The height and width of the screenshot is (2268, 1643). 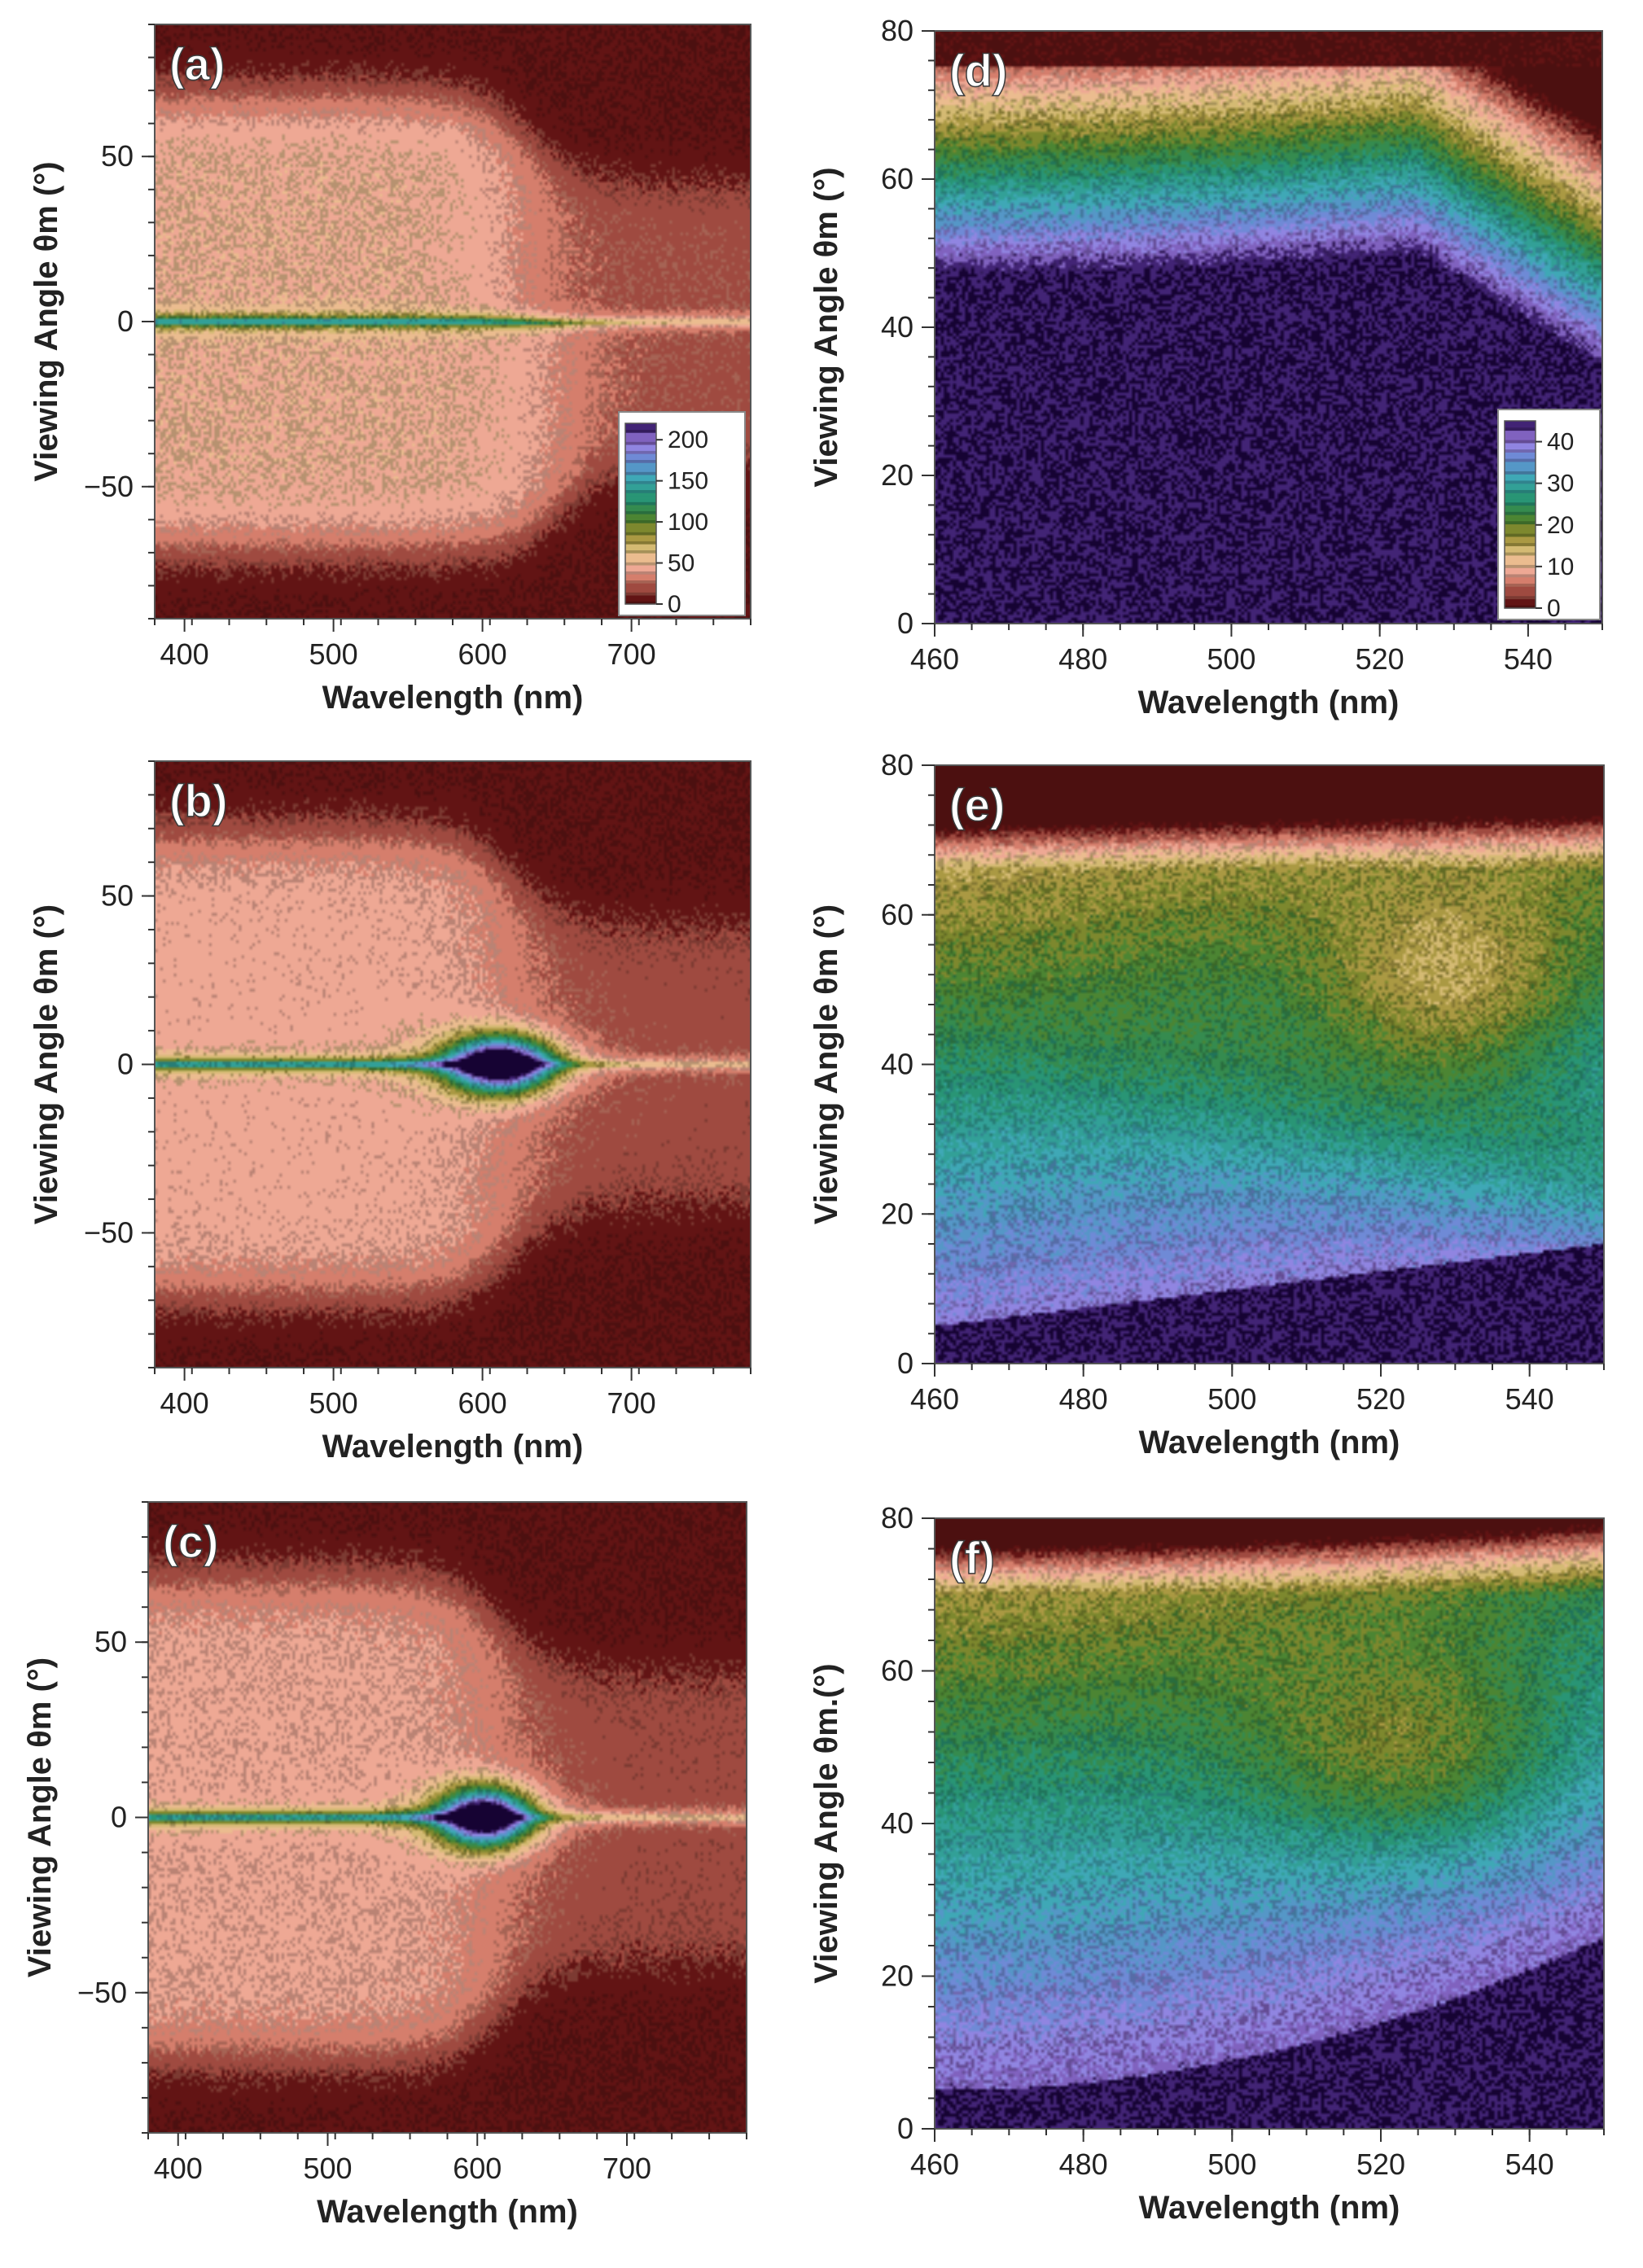 What do you see at coordinates (688, 522) in the screenshot?
I see `colorbar-tick-label: 100` at bounding box center [688, 522].